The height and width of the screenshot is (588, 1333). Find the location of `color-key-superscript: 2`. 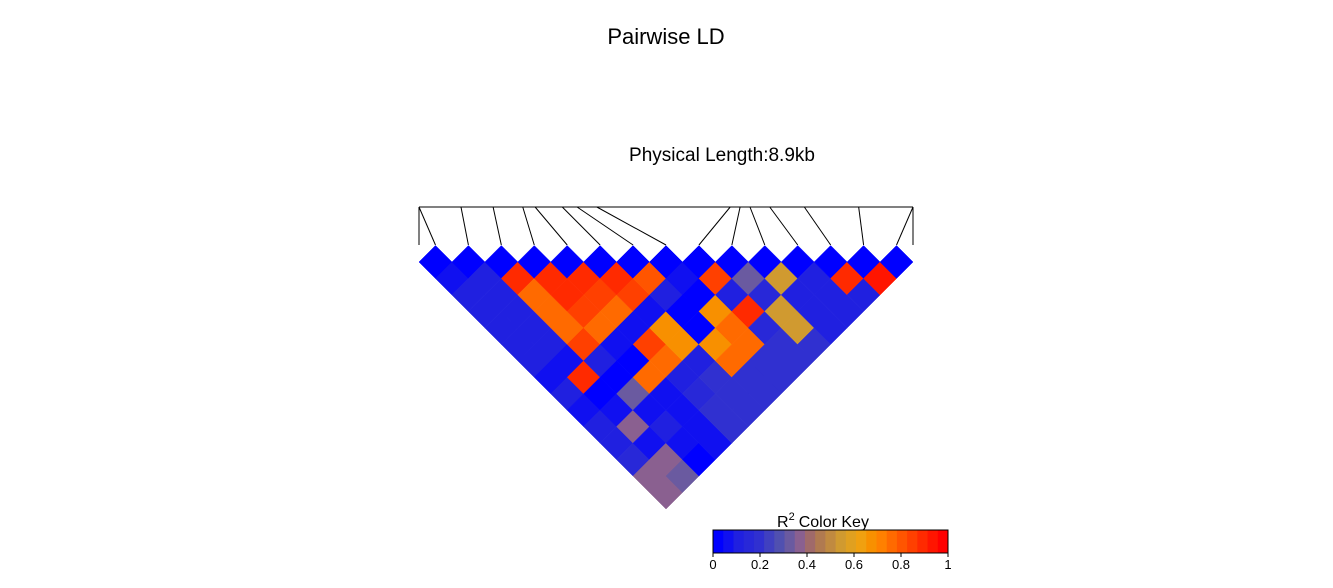

color-key-superscript: 2 is located at coordinates (792, 517).